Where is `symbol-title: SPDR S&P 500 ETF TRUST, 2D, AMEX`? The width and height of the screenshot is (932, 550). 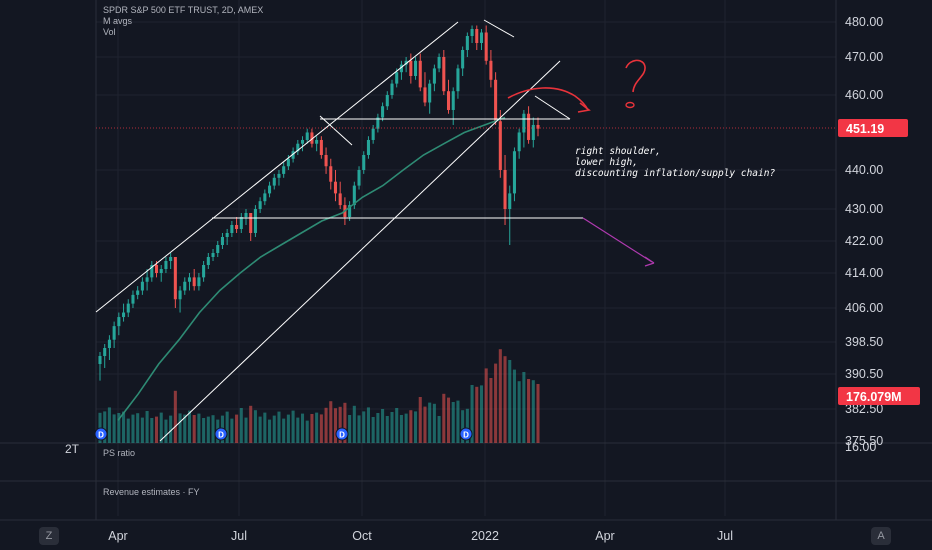 symbol-title: SPDR S&P 500 ETF TRUST, 2D, AMEX is located at coordinates (183, 10).